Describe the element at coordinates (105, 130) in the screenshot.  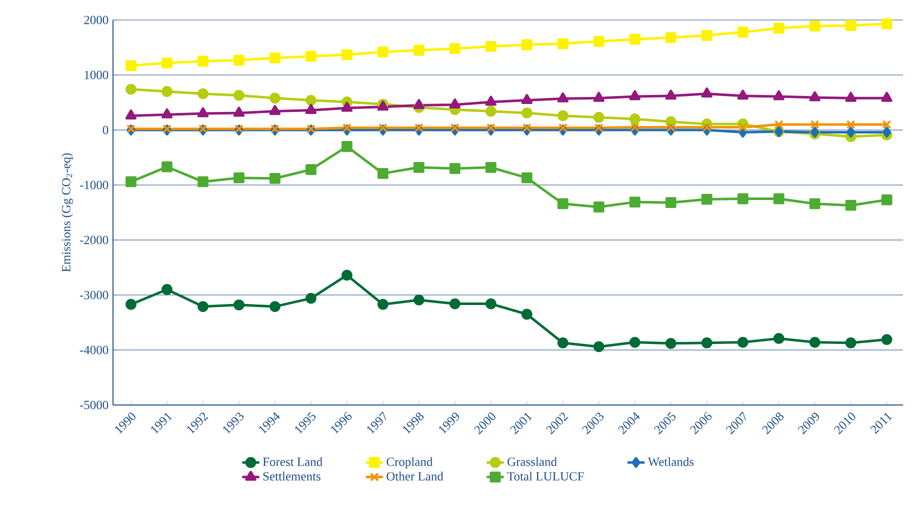
I see `y-tick-label: 0` at that location.